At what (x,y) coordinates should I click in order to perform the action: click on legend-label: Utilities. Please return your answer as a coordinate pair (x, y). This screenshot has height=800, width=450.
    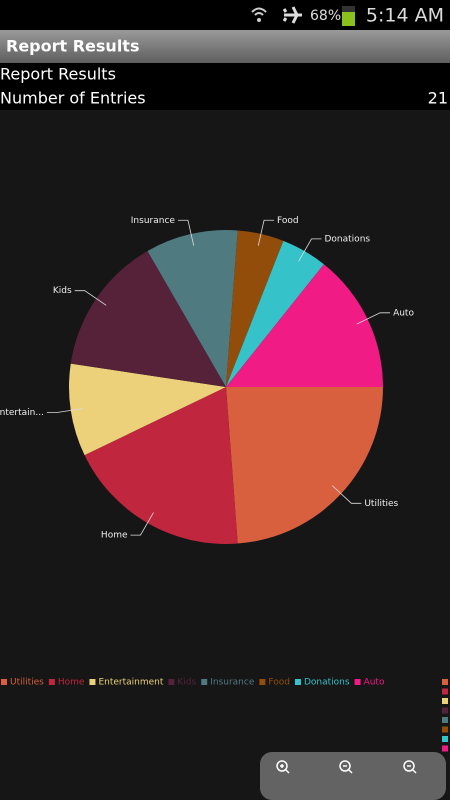
    Looking at the image, I should click on (27, 683).